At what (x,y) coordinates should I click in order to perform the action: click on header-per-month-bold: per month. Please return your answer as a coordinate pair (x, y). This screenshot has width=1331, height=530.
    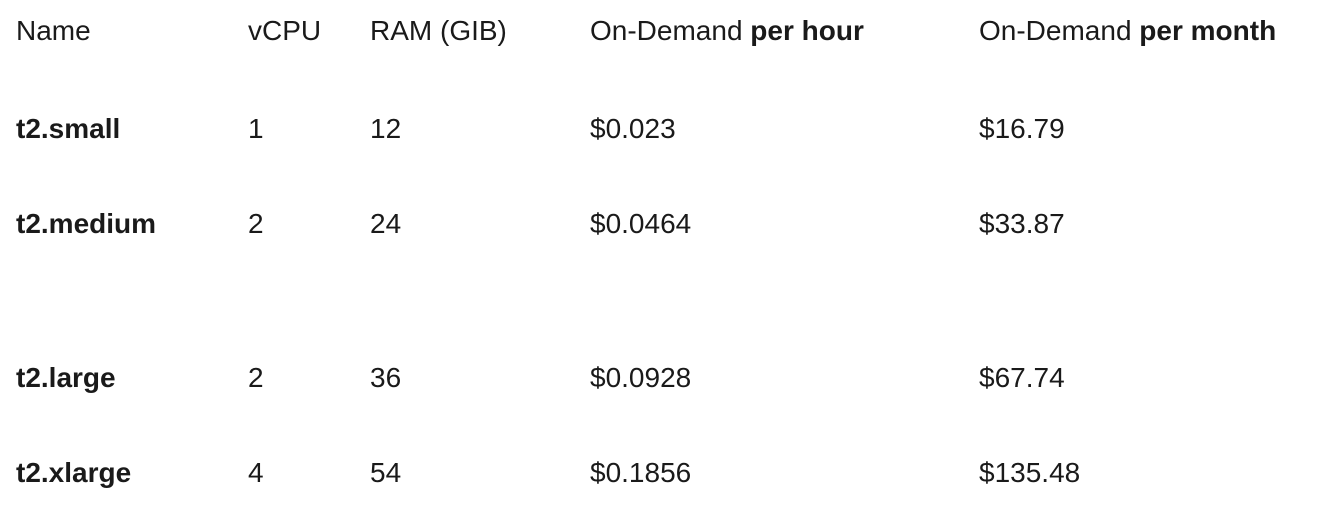
    Looking at the image, I should click on (1208, 30).